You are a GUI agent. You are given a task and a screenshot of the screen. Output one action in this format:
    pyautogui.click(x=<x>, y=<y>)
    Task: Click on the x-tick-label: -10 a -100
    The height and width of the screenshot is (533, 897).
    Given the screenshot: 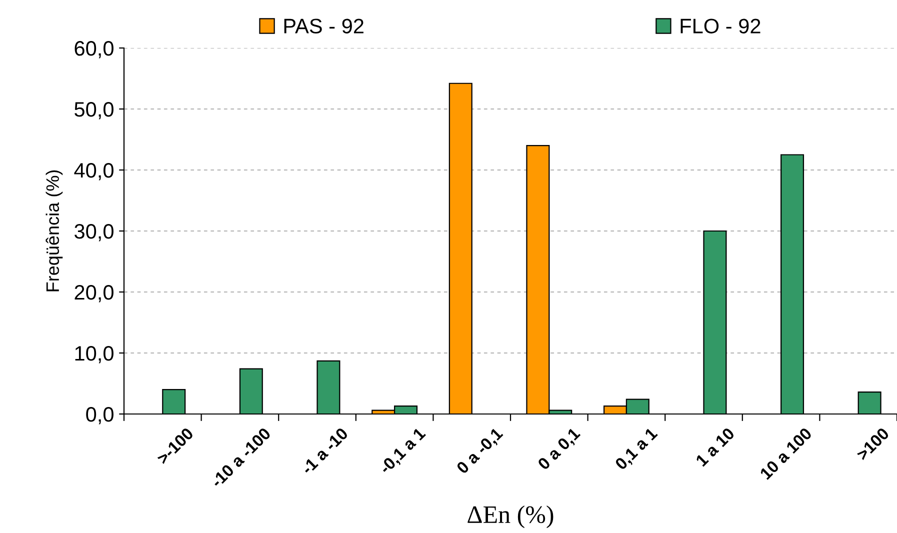 What is the action you would take?
    pyautogui.click(x=241, y=457)
    